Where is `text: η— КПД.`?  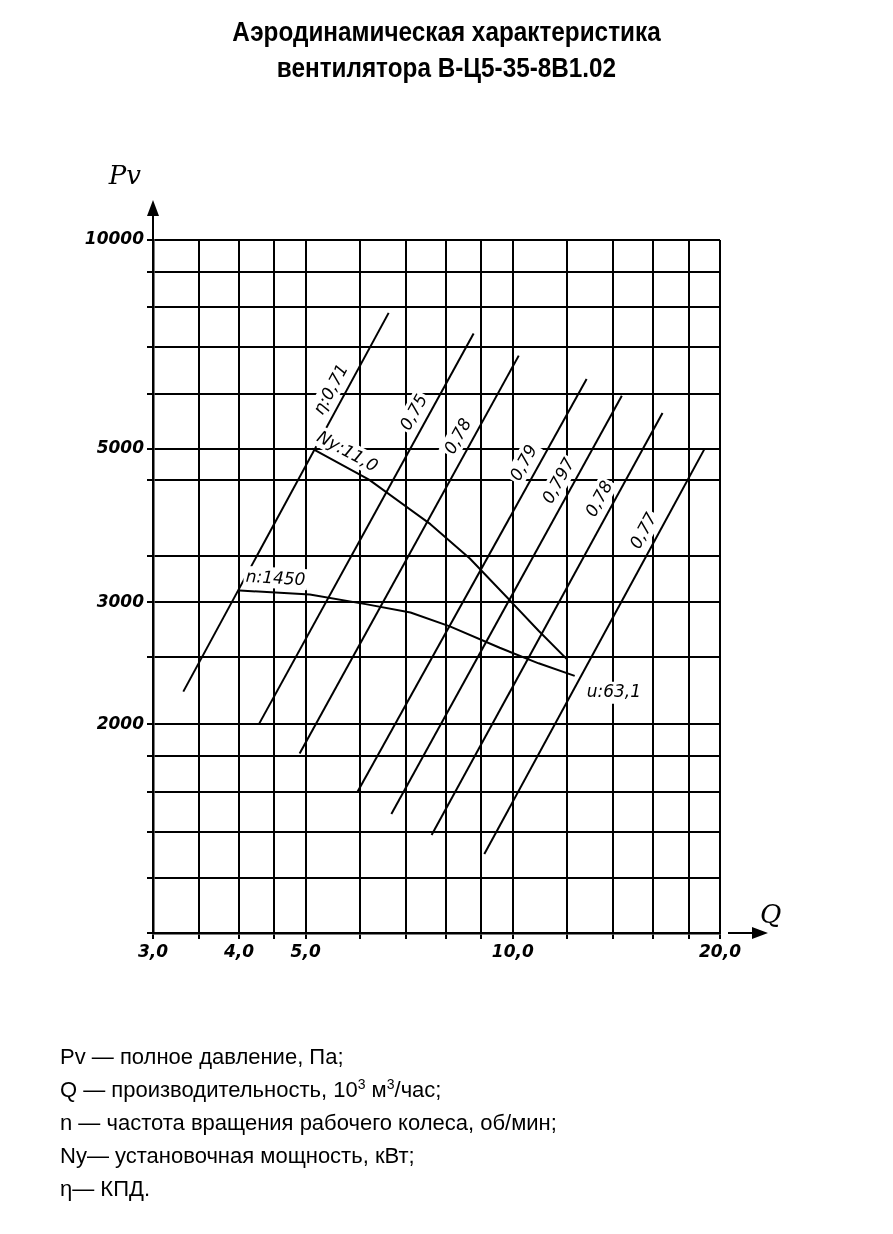
text: η— КПД. is located at coordinates (105, 1189).